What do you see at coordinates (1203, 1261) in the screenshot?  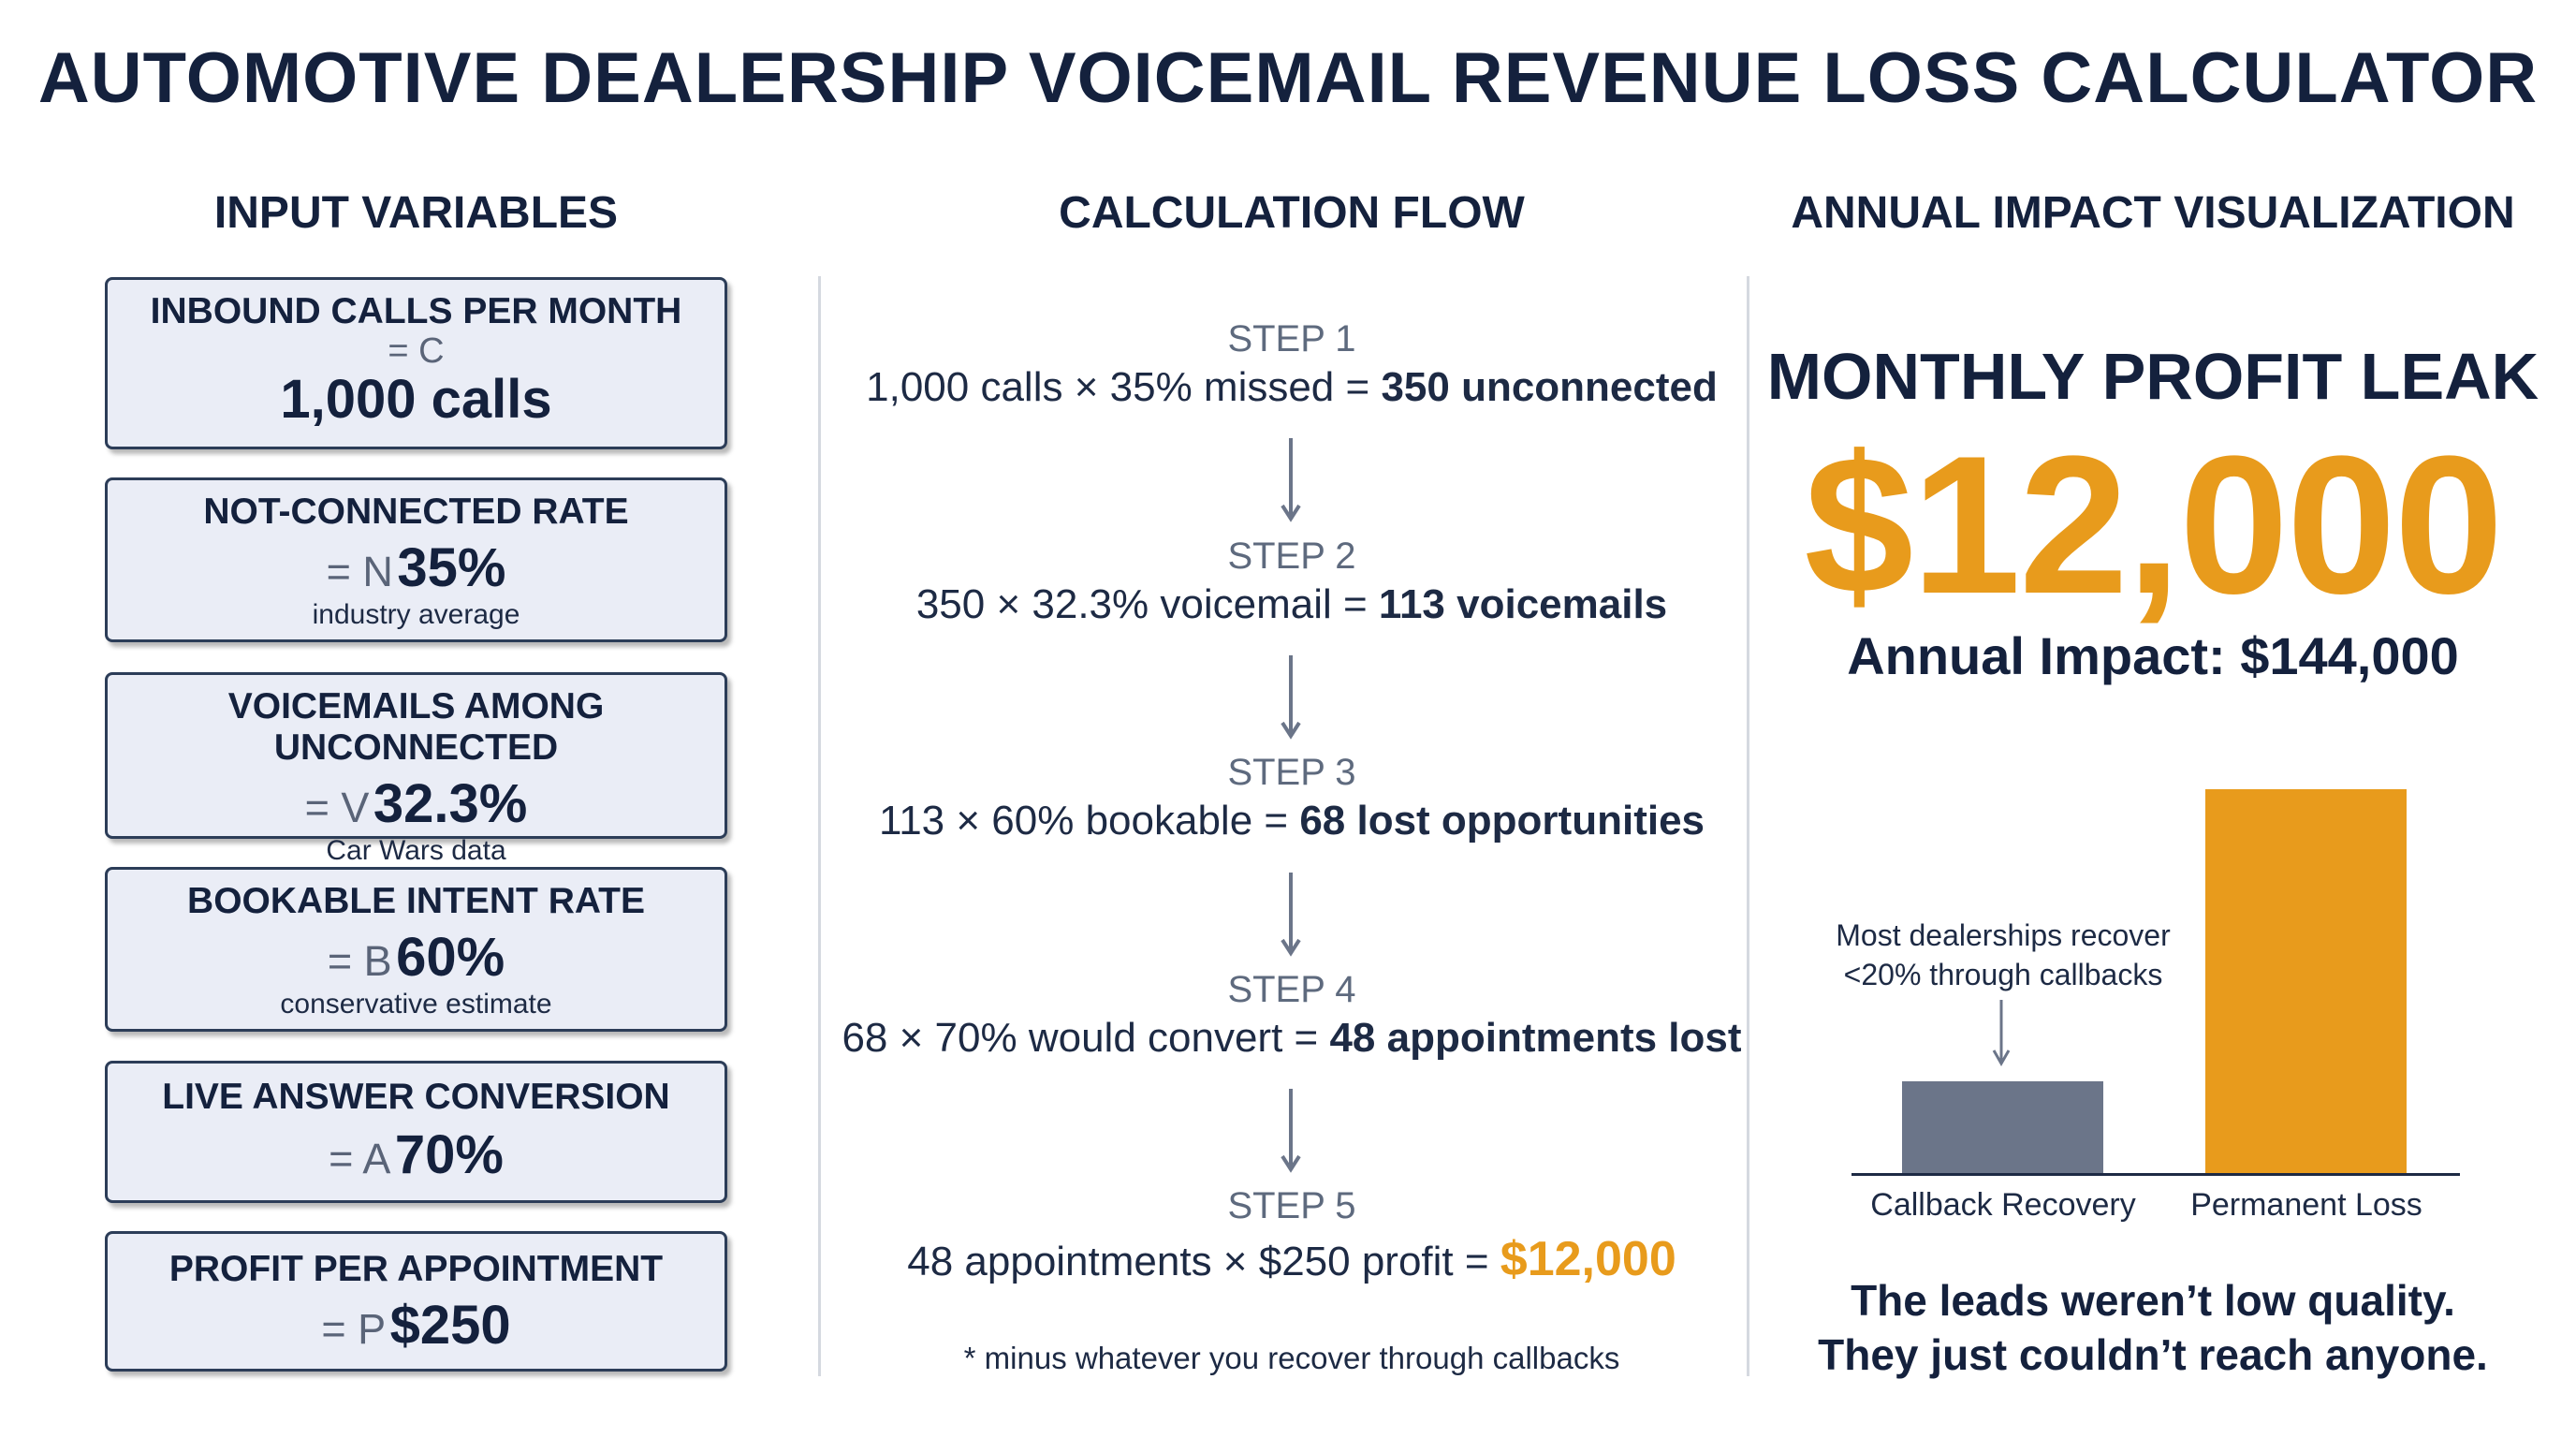 I see `step-formula: 48 appointments × $250 profit =` at bounding box center [1203, 1261].